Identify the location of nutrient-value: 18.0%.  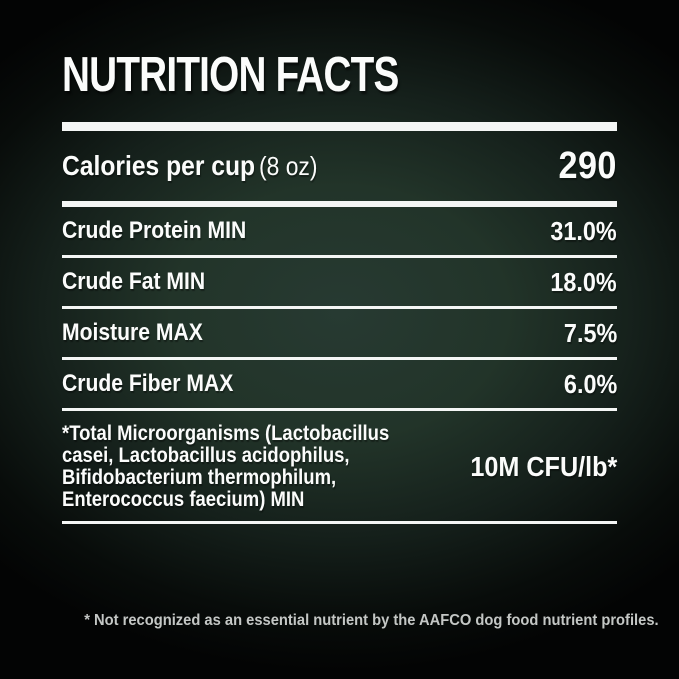
(583, 281).